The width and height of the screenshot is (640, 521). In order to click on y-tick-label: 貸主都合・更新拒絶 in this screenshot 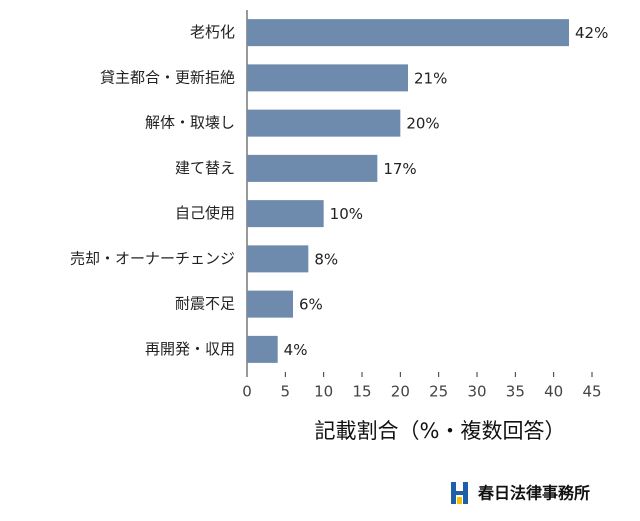, I will do `click(167, 77)`.